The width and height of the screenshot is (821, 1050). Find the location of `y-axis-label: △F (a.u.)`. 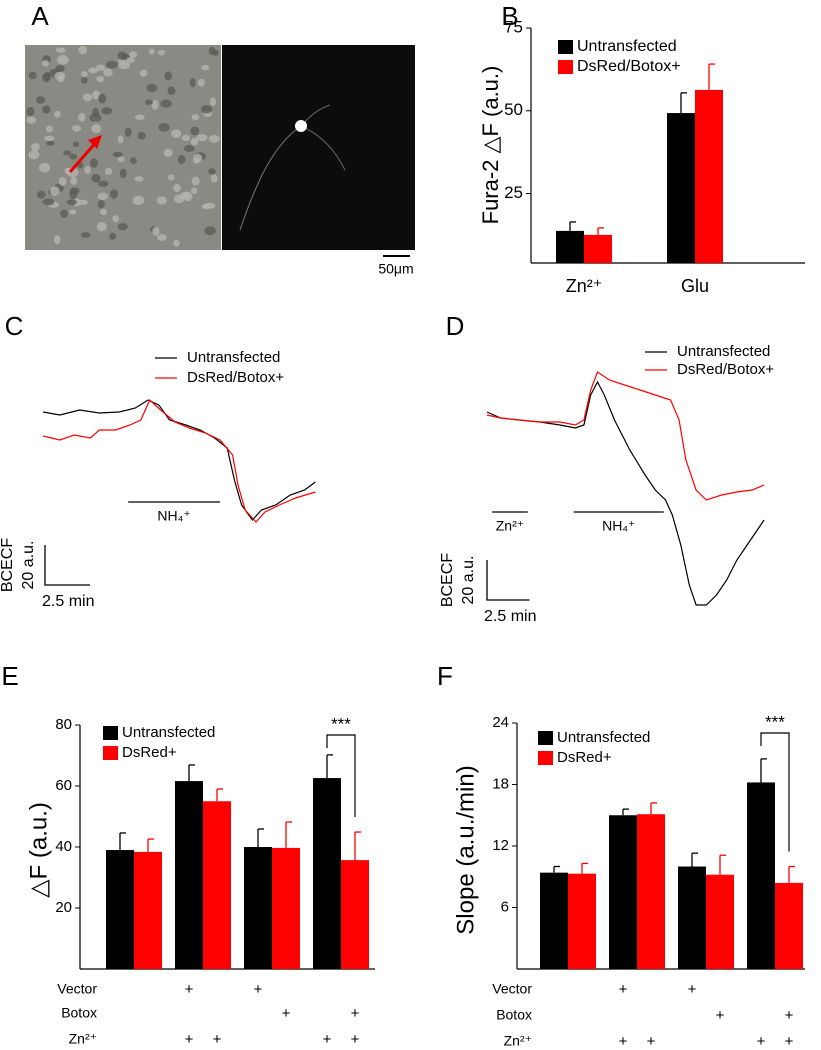

y-axis-label: △F (a.u.) is located at coordinates (38, 850).